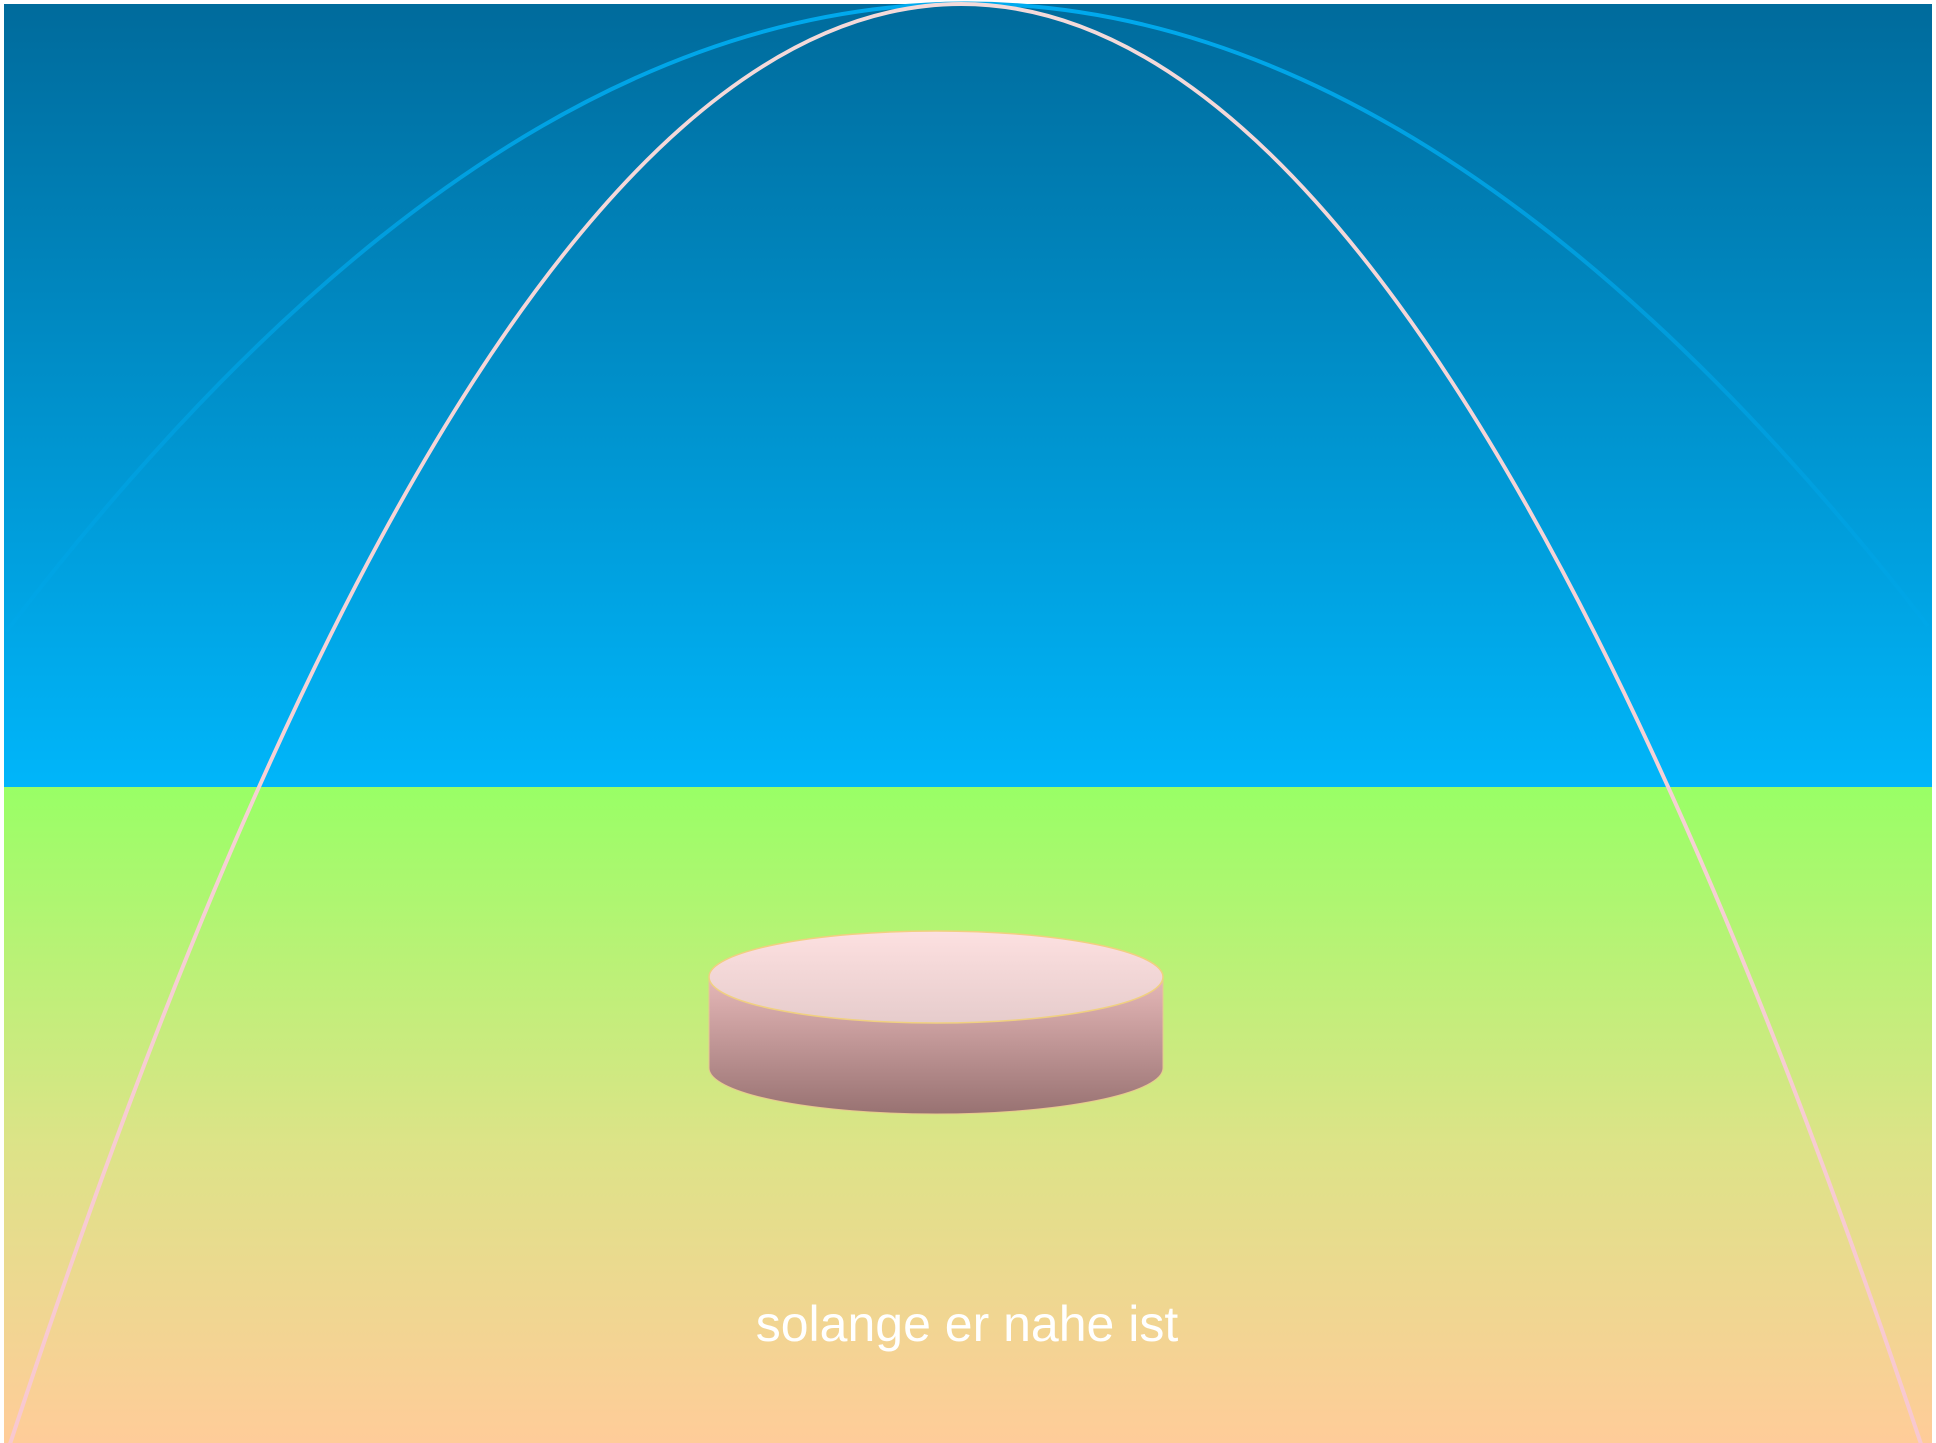  What do you see at coordinates (936, 977) in the screenshot?
I see `cylinder-top` at bounding box center [936, 977].